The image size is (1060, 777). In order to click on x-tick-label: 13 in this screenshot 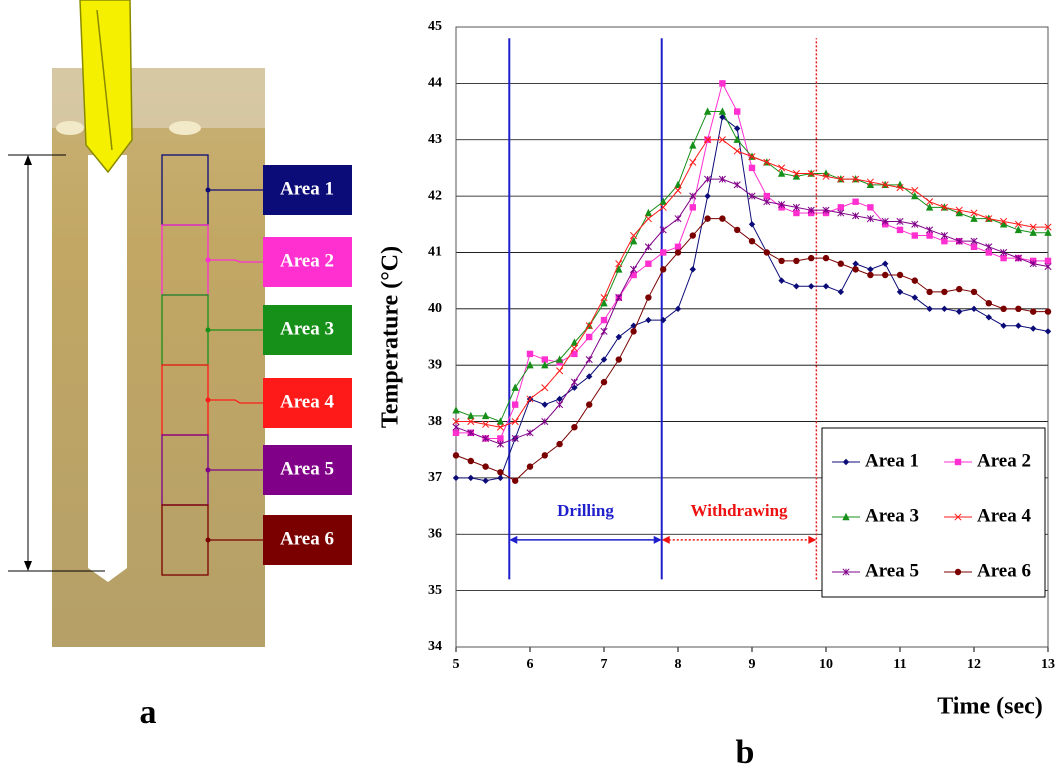, I will do `click(1048, 664)`.